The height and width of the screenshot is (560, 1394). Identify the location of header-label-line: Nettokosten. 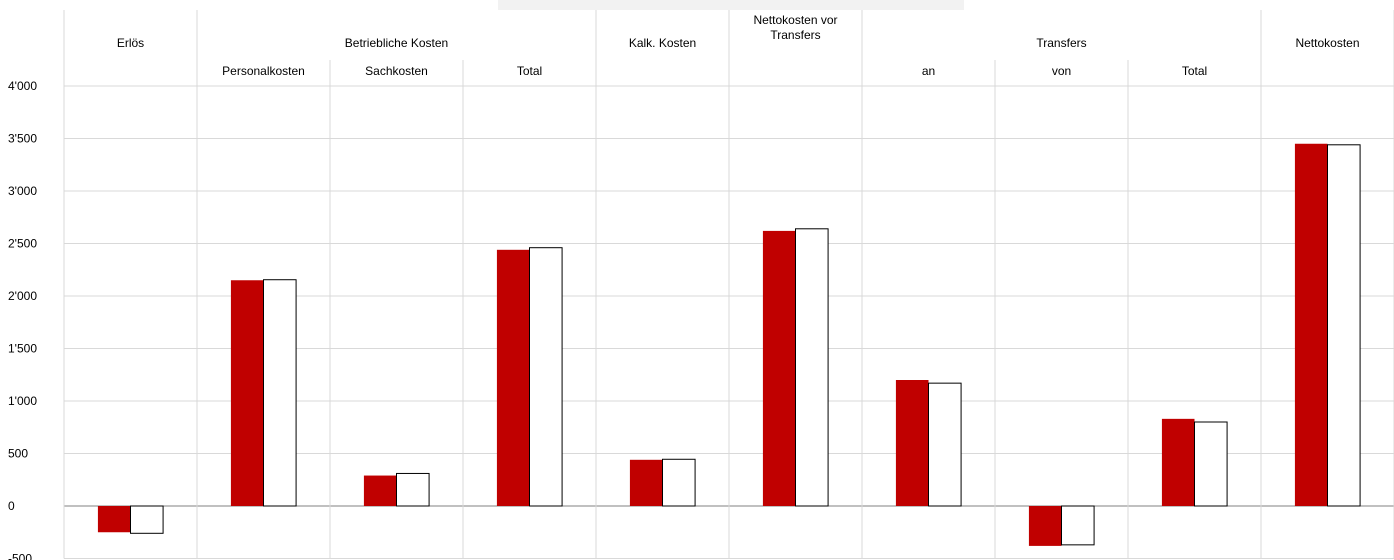
(1327, 43).